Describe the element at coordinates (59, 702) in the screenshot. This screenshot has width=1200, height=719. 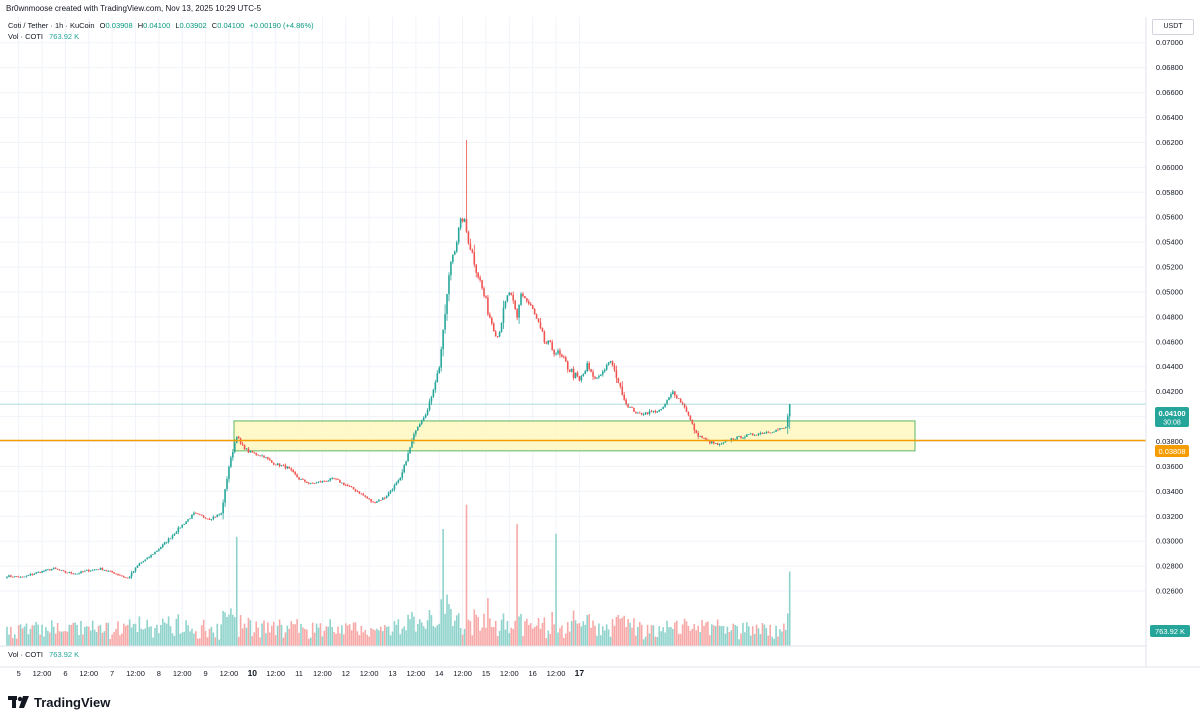
I see `tradingview-brand: TradingView` at that location.